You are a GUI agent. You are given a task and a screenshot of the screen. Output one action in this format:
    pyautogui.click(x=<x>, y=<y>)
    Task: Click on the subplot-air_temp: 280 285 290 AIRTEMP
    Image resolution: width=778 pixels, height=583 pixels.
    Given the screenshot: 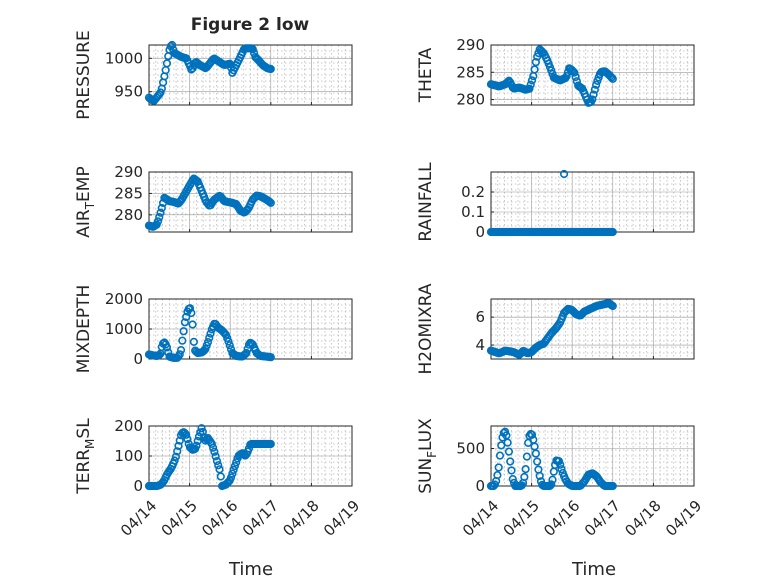 What is the action you would take?
    pyautogui.click(x=213, y=200)
    